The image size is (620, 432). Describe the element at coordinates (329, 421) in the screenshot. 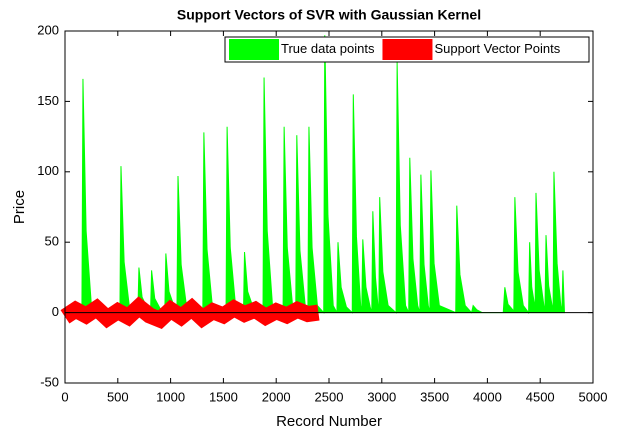

I see `x-axis-label: Record Number` at that location.